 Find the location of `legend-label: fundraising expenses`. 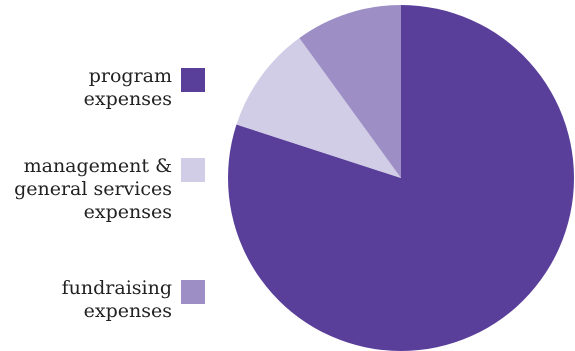

legend-label: fundraising expenses is located at coordinates (116, 299).